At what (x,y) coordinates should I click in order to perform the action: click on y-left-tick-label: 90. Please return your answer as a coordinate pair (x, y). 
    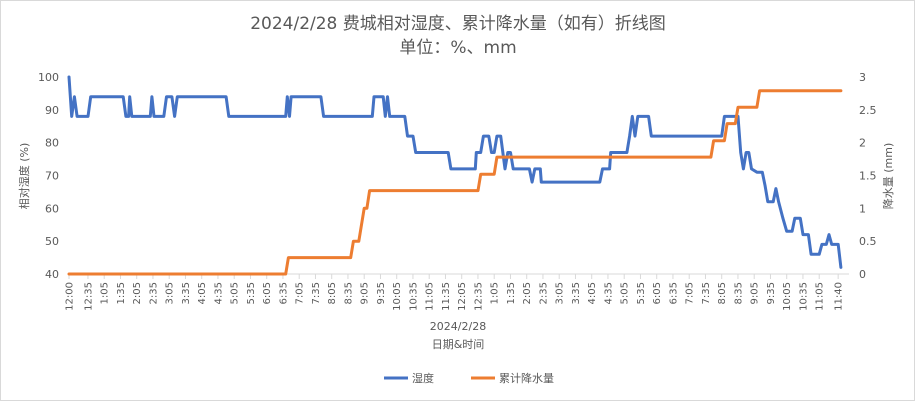
    Looking at the image, I should click on (52, 110).